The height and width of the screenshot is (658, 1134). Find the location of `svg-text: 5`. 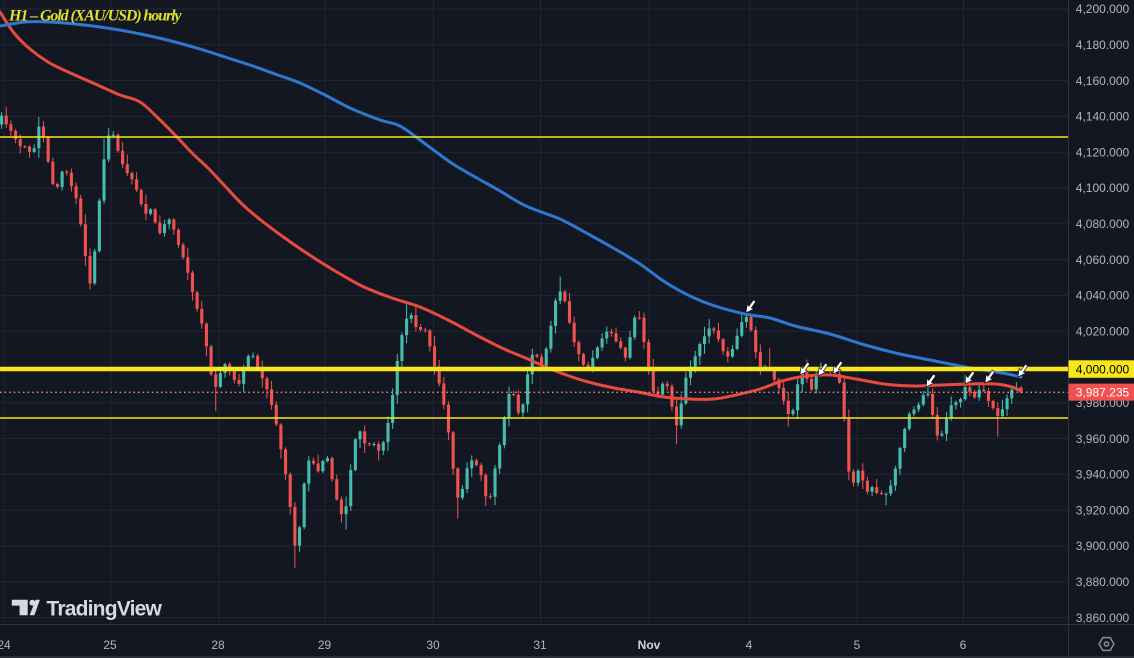

svg-text: 5 is located at coordinates (857, 645).